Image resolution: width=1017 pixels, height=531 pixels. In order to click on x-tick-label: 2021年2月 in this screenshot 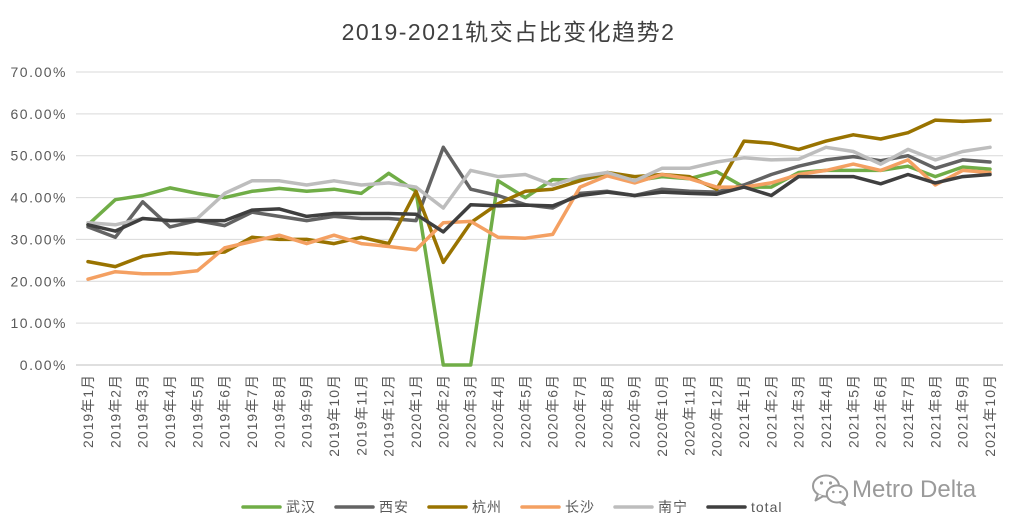, I will do `click(771, 411)`.